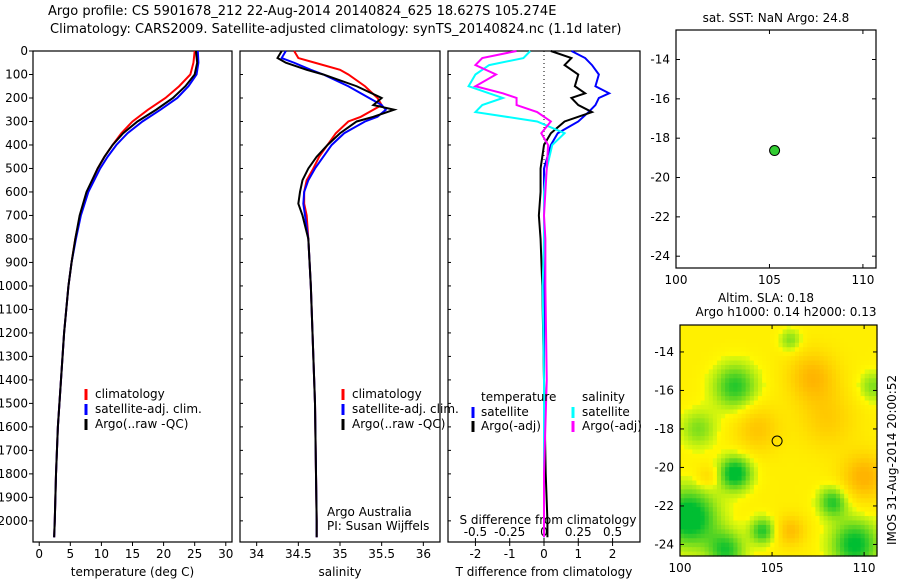 This screenshot has height=580, width=900. What do you see at coordinates (369, 512) in the screenshot?
I see `annotation-text: Argo Australia` at bounding box center [369, 512].